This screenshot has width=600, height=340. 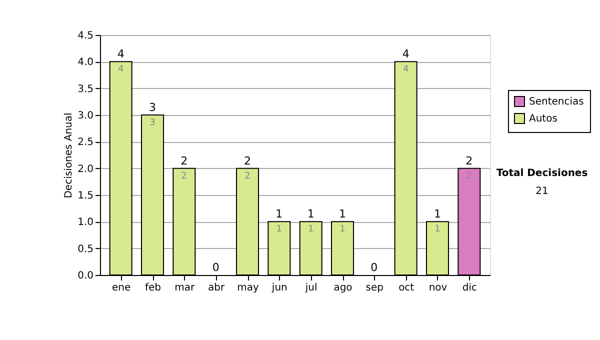 What do you see at coordinates (185, 288) in the screenshot?
I see `x-tick-label: mar` at bounding box center [185, 288].